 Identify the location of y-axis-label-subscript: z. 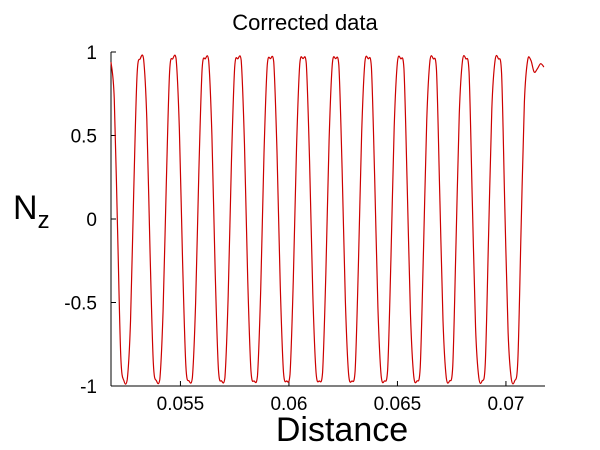
(44, 220).